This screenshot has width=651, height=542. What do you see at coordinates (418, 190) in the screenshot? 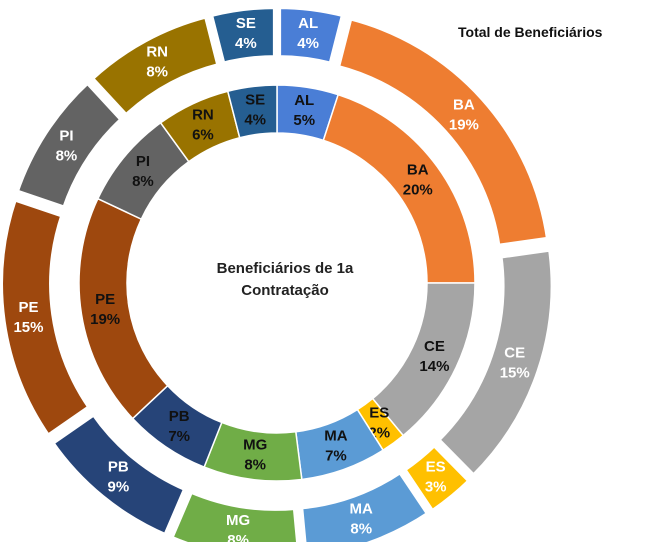
I see `slice-value-label: 20%` at bounding box center [418, 190].